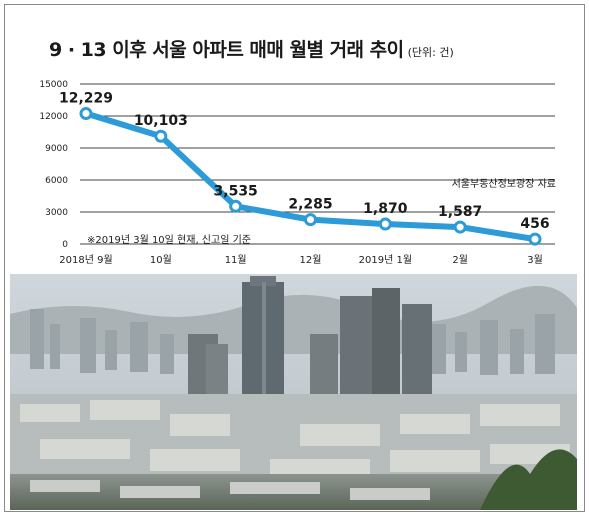 The image size is (589, 516). I want to click on y-tick-label: 6000, so click(56, 181).